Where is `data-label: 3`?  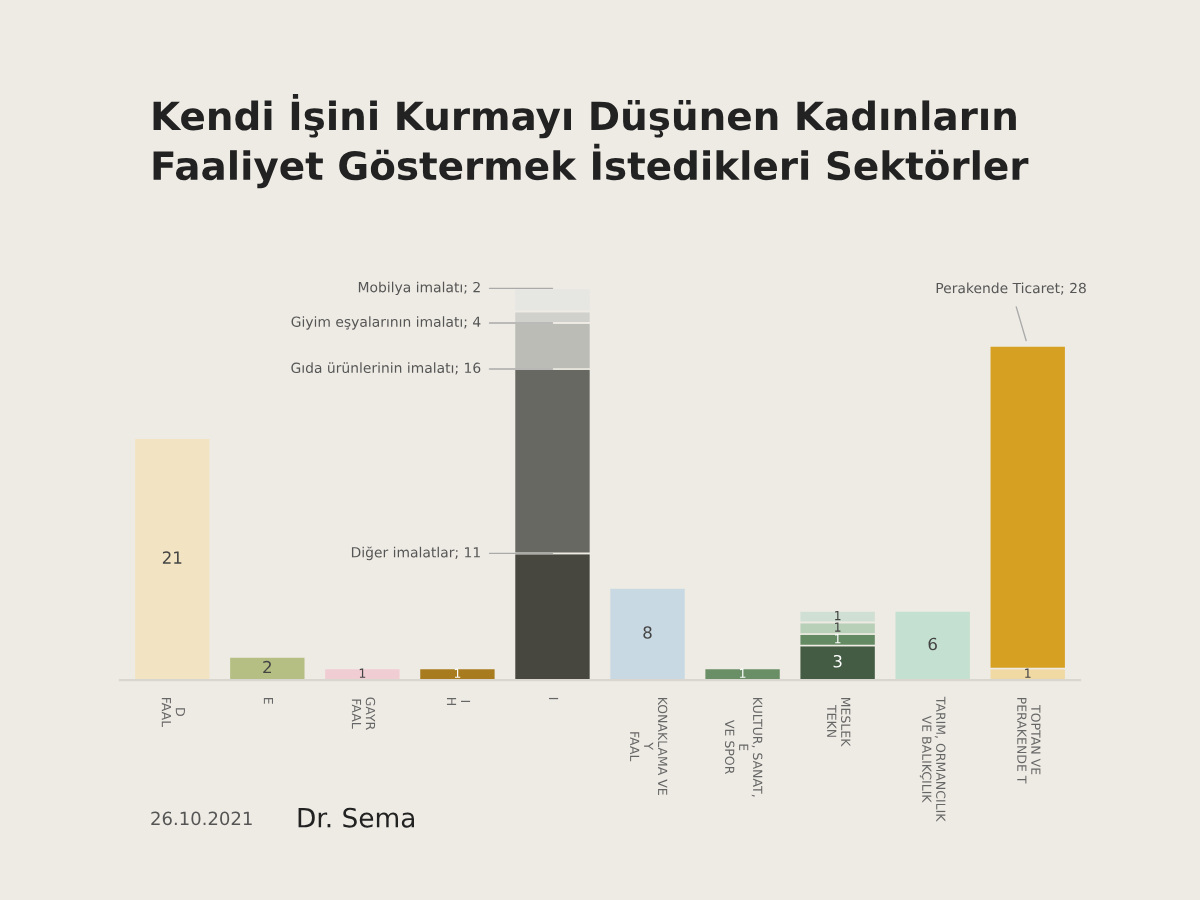 data-label: 3 is located at coordinates (837, 661).